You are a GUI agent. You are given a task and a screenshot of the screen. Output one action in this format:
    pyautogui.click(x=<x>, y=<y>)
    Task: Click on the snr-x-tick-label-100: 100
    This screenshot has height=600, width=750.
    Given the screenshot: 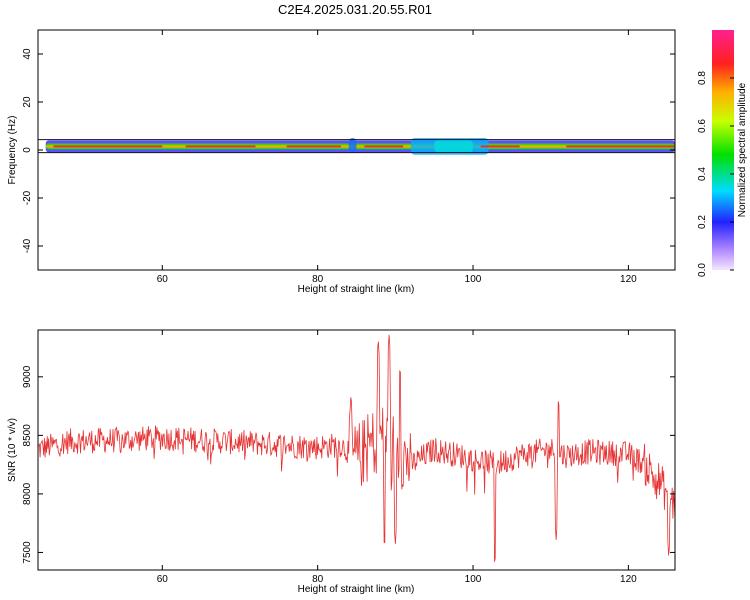 What is the action you would take?
    pyautogui.click(x=473, y=579)
    